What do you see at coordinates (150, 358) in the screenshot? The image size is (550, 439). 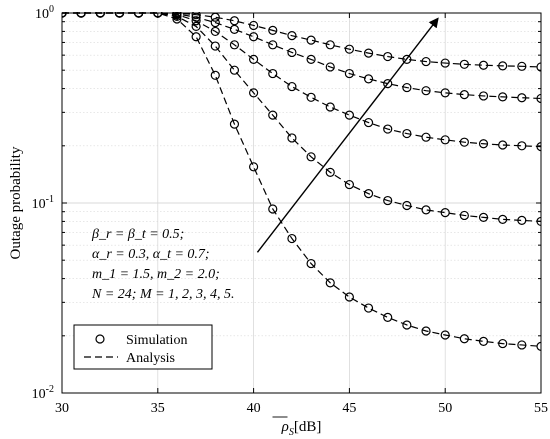 I see `legend-analysis-label: Analysis` at bounding box center [150, 358].